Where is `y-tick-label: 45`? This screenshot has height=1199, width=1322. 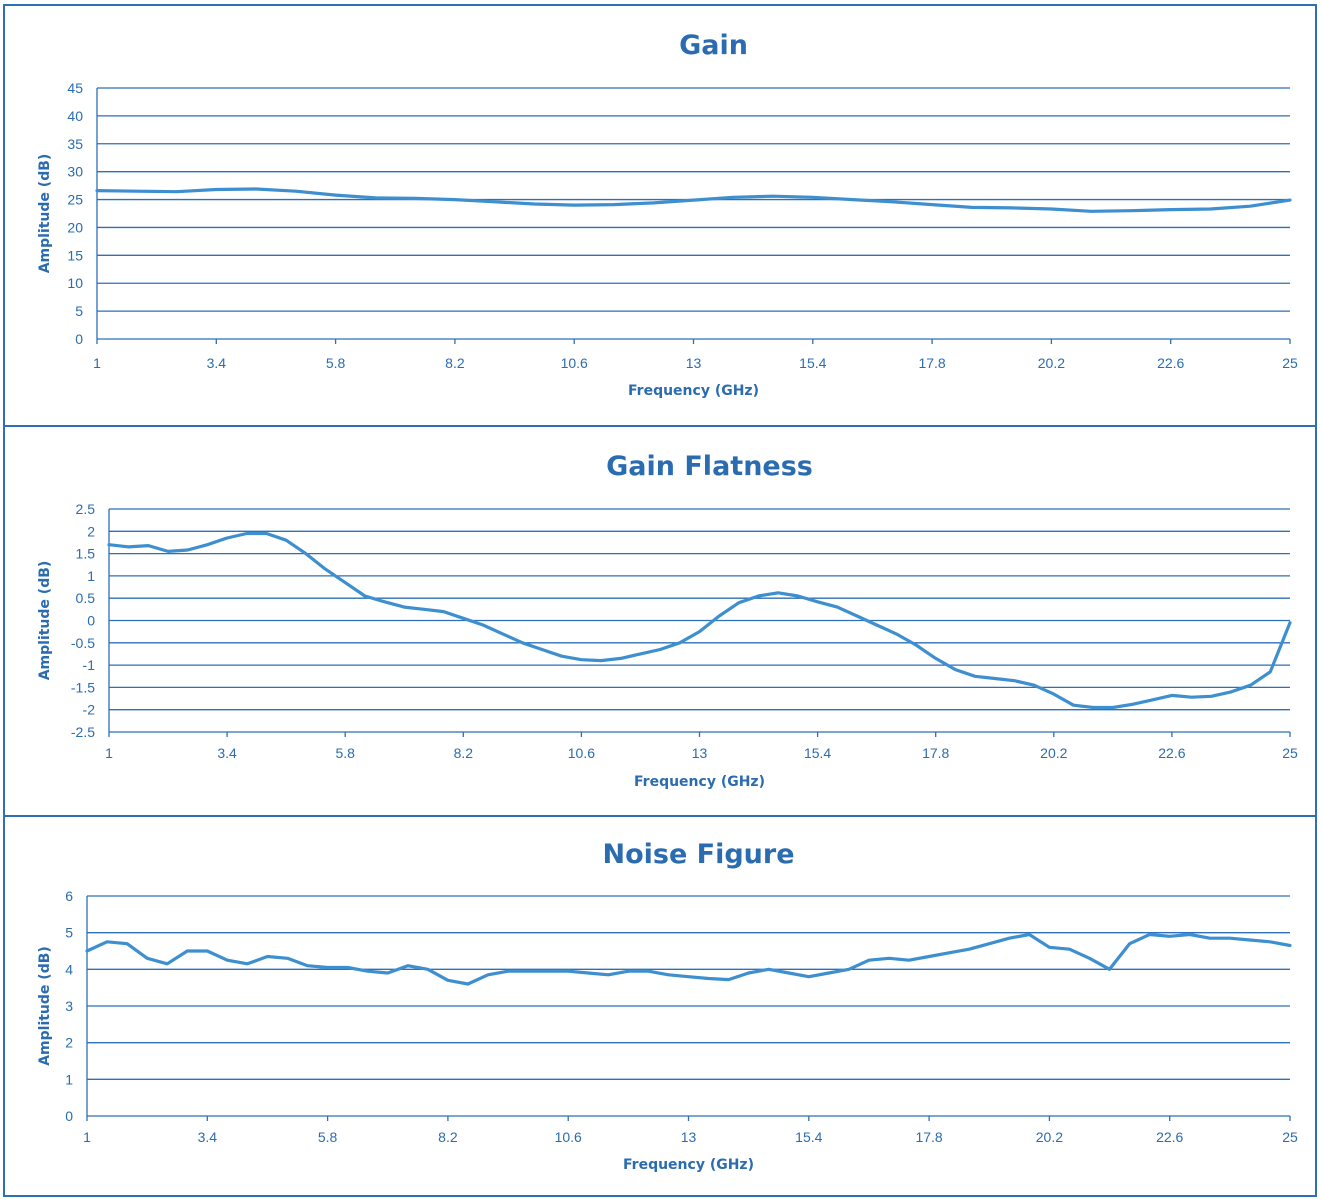 y-tick-label: 45 is located at coordinates (75, 88).